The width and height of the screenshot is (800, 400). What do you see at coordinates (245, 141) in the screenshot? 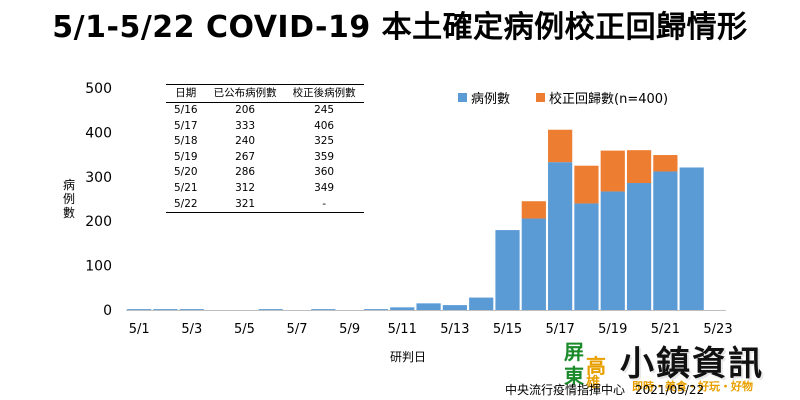
I see `table-cell-reported: 240` at bounding box center [245, 141].